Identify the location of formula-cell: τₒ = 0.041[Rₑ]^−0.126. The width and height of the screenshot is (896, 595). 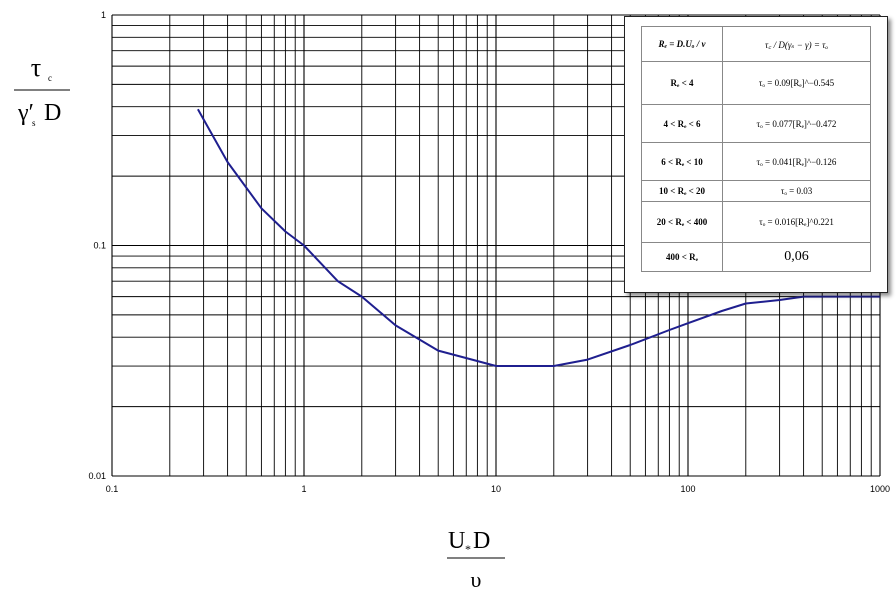
(796, 161).